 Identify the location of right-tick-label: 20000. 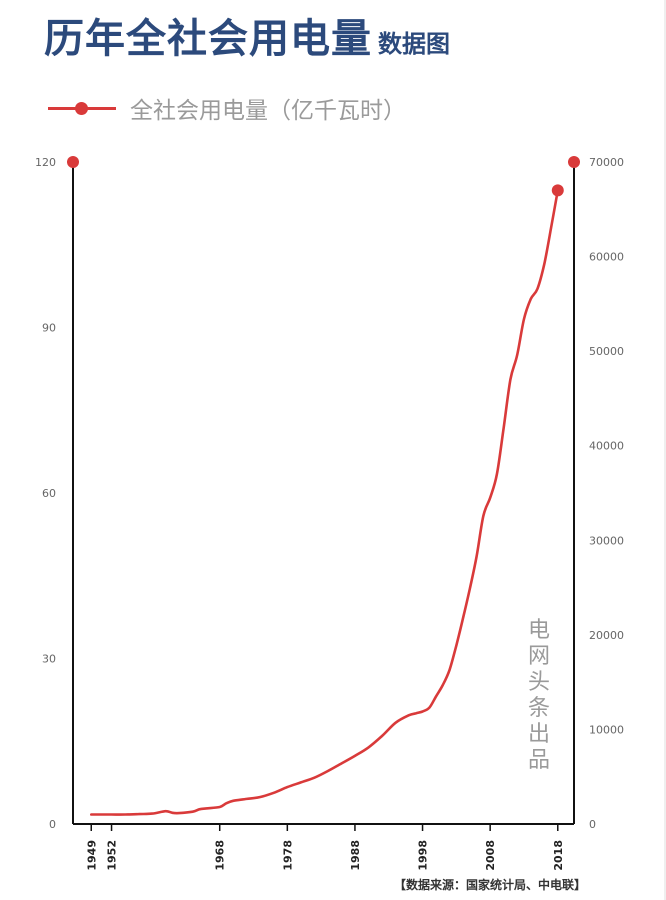
(606, 635).